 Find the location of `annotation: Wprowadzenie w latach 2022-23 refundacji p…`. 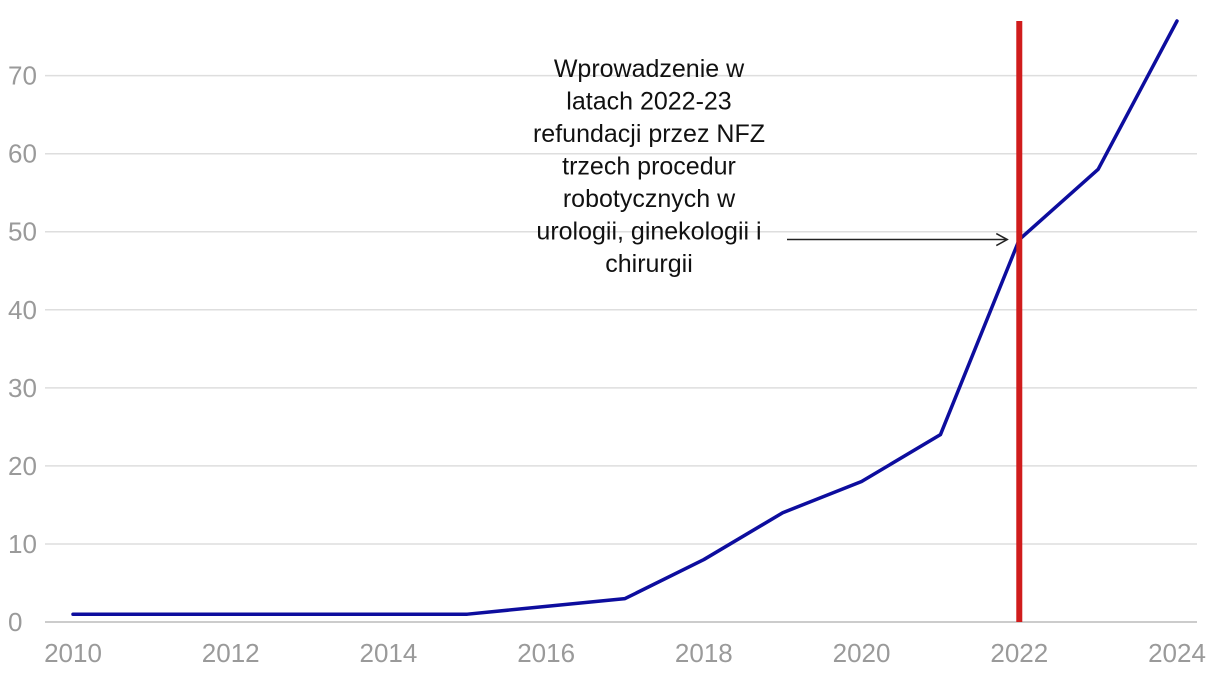

annotation: Wprowadzenie w latach 2022-23 refundacji p… is located at coordinates (771, 166).